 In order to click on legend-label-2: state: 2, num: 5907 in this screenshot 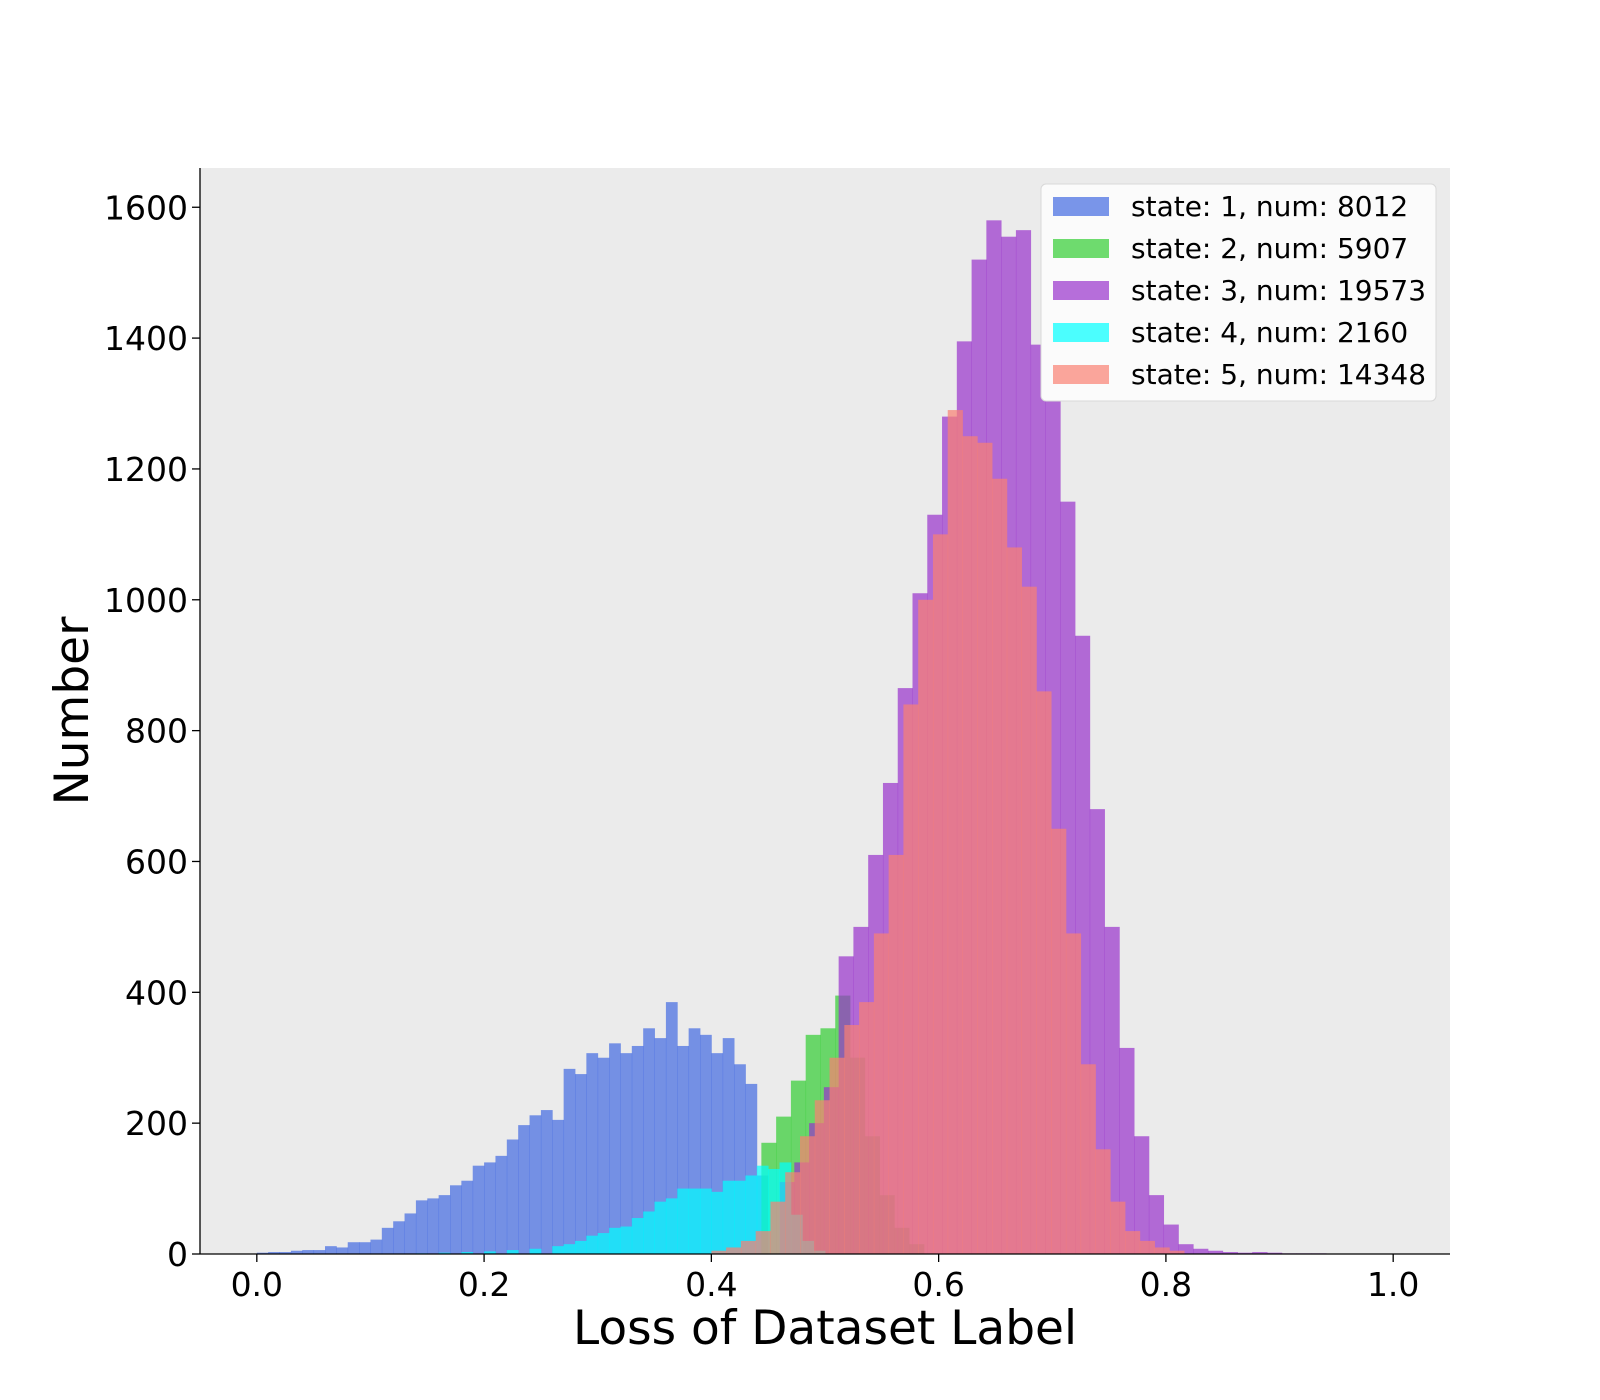, I will do `click(1269, 248)`.